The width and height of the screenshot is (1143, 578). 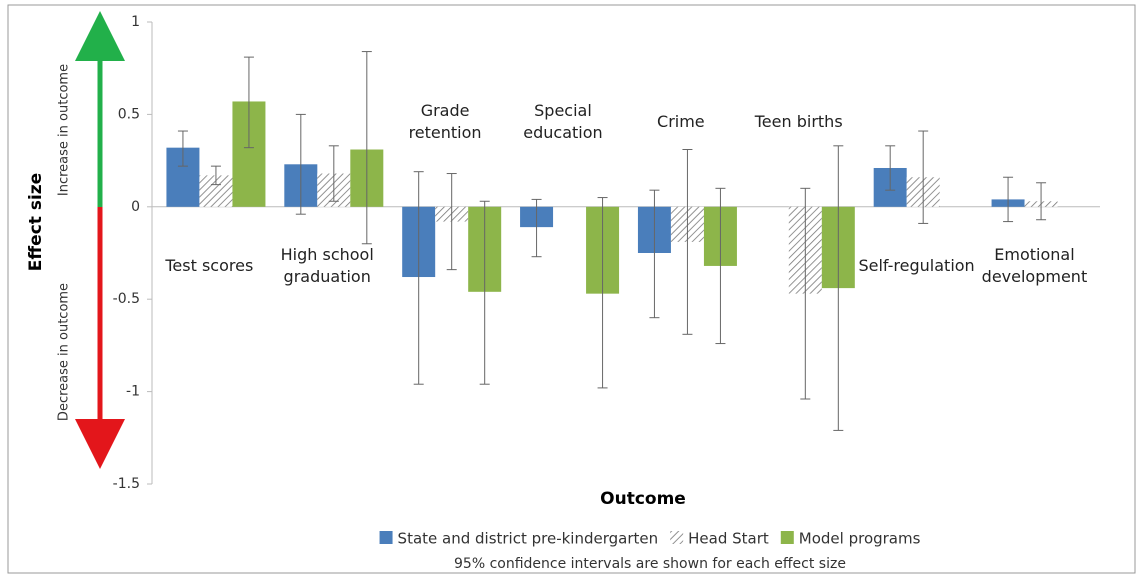 What do you see at coordinates (126, 484) in the screenshot?
I see `y-tick-label: -1.5` at bounding box center [126, 484].